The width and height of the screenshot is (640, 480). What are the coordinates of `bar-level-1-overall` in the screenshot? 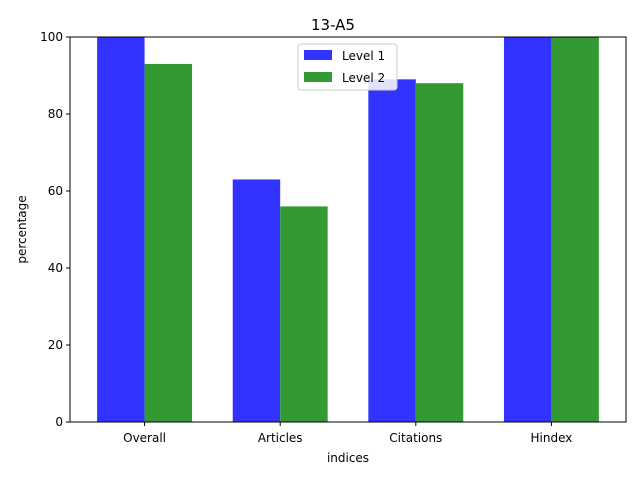 It's located at (121, 229).